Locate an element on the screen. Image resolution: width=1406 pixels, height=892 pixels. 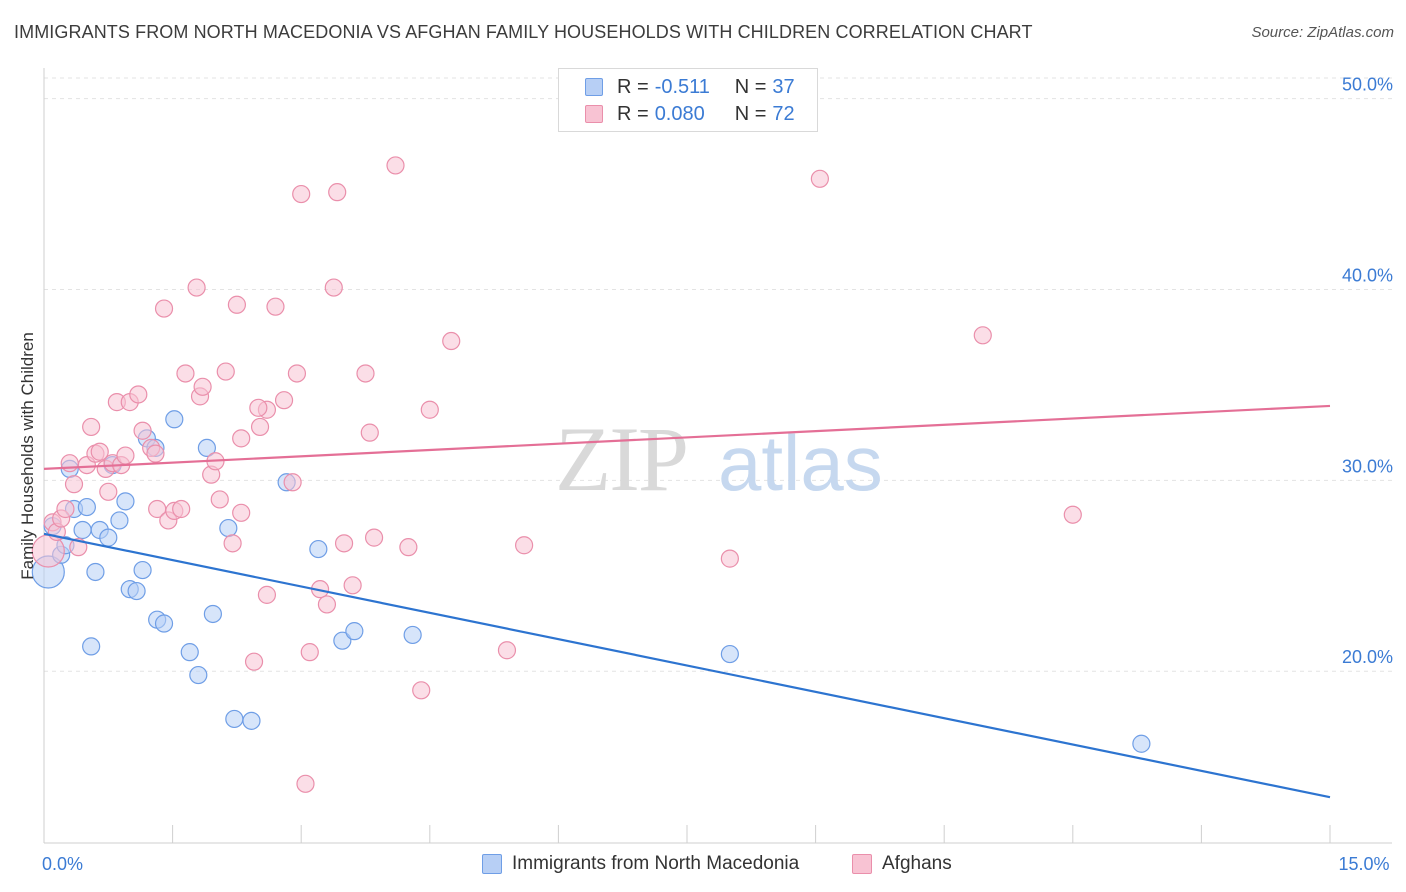
y-tick-label-0: 20.0% is located at coordinates (1367, 657).